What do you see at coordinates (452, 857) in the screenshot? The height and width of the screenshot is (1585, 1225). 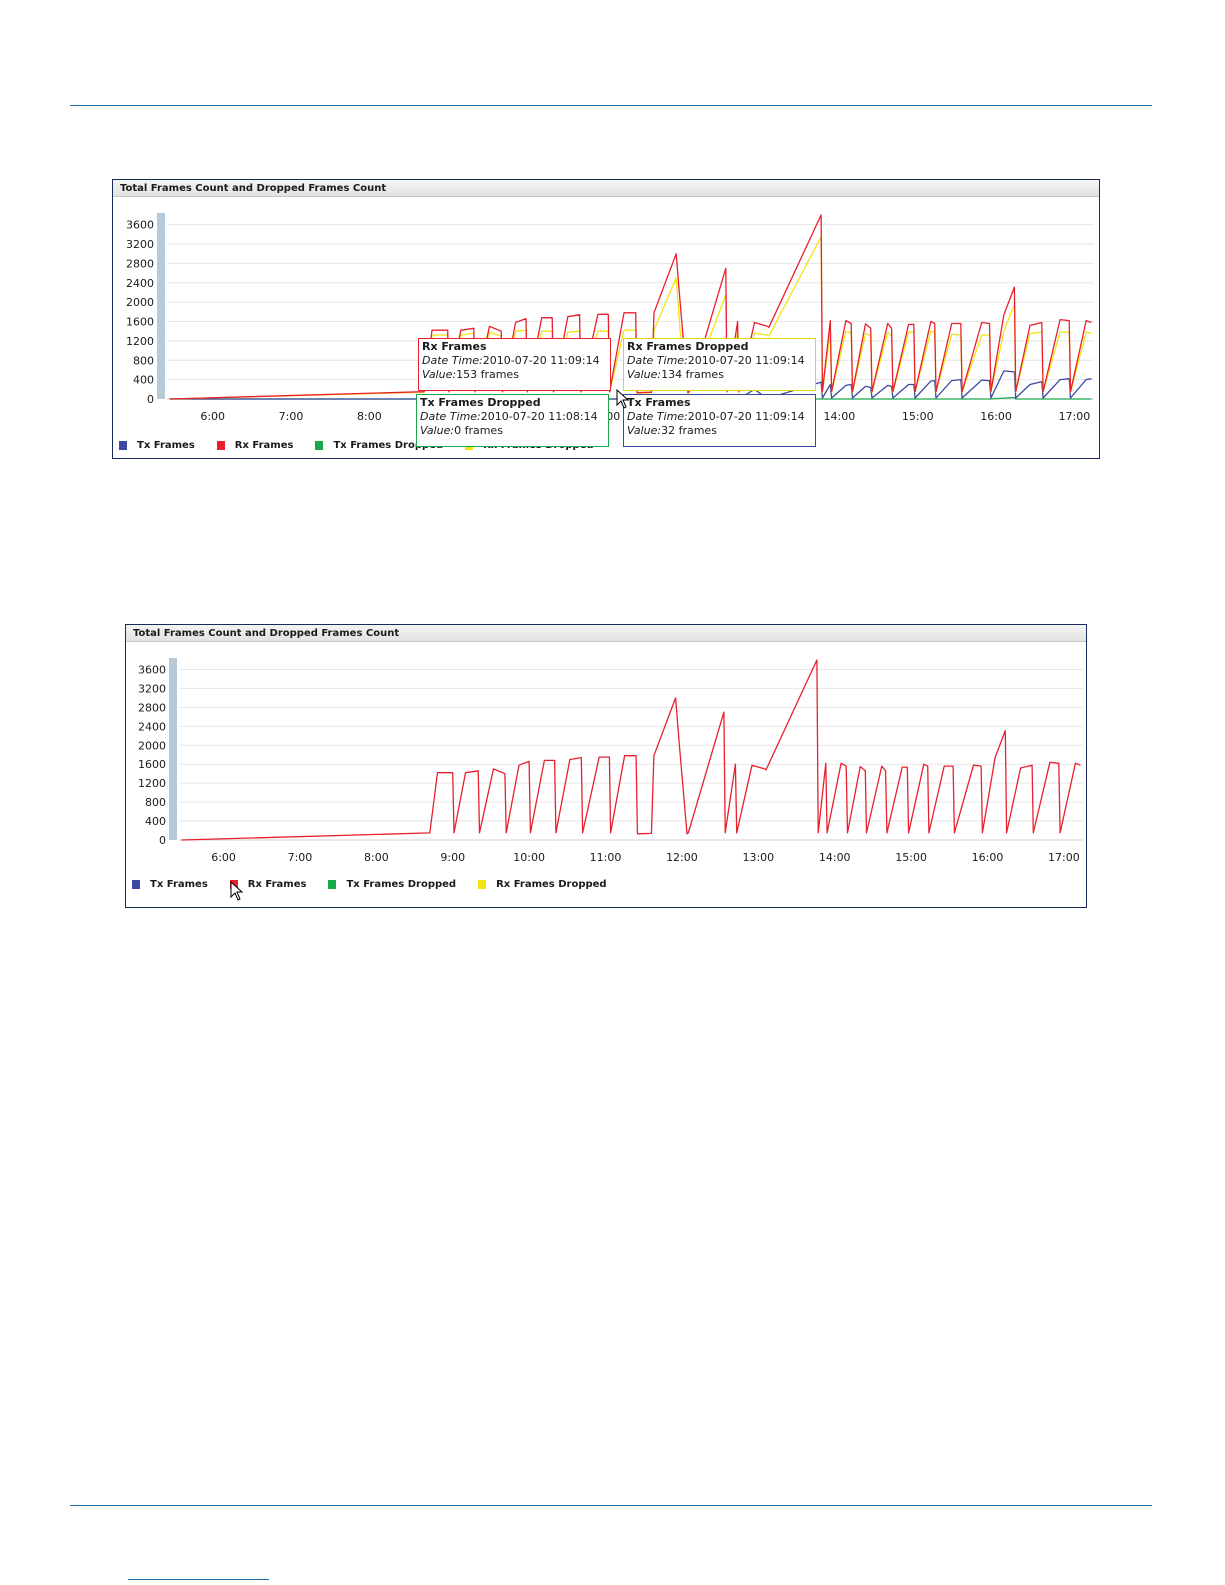 I see `x-tick-label: 9:00` at bounding box center [452, 857].